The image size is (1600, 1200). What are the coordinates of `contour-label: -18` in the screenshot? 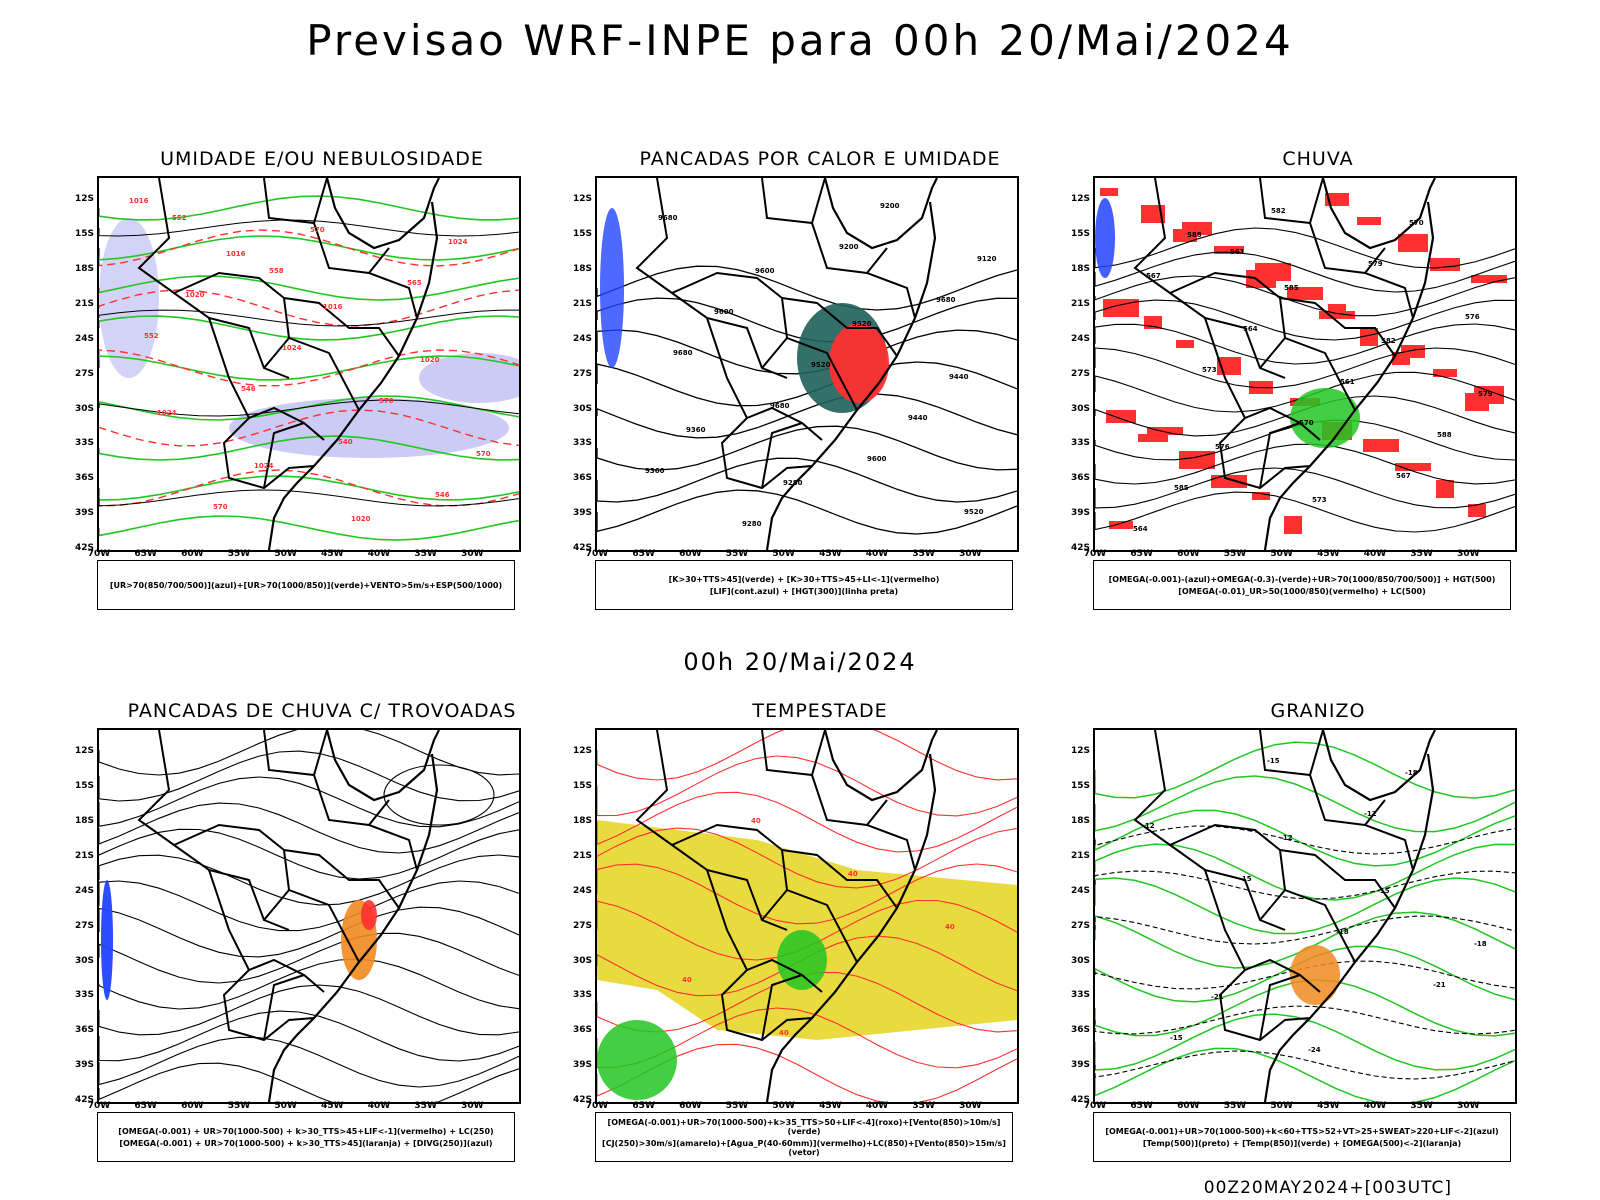 It's located at (1342, 932).